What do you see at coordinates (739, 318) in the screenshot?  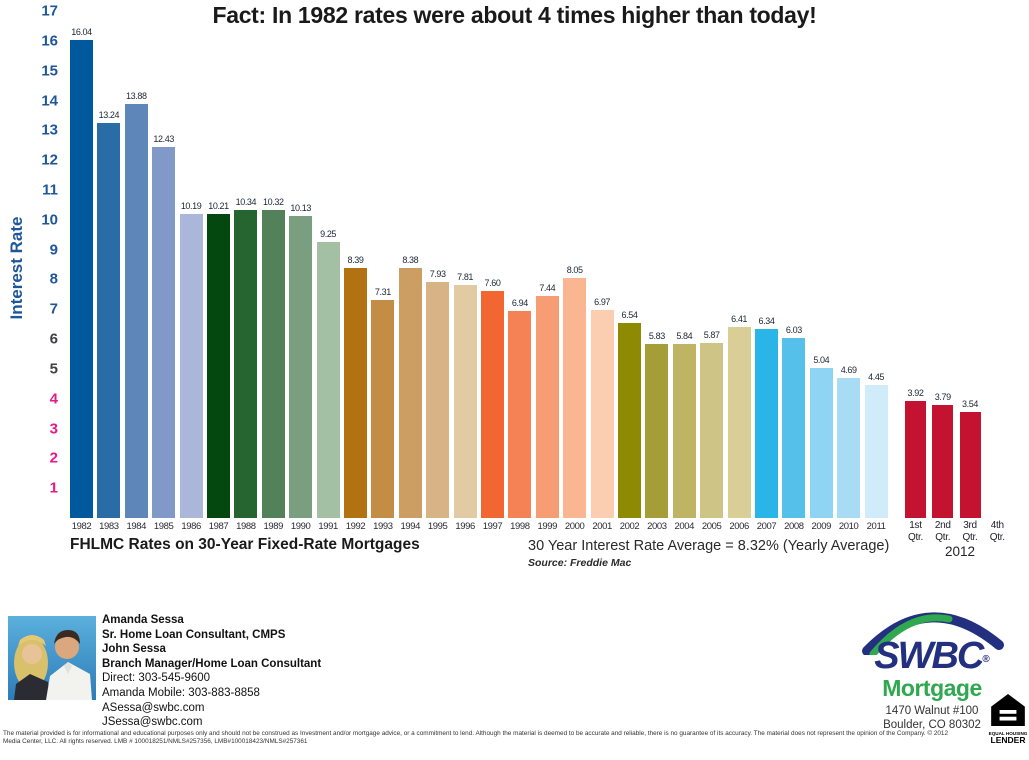 I see `bar-value-2006: 6.41` at bounding box center [739, 318].